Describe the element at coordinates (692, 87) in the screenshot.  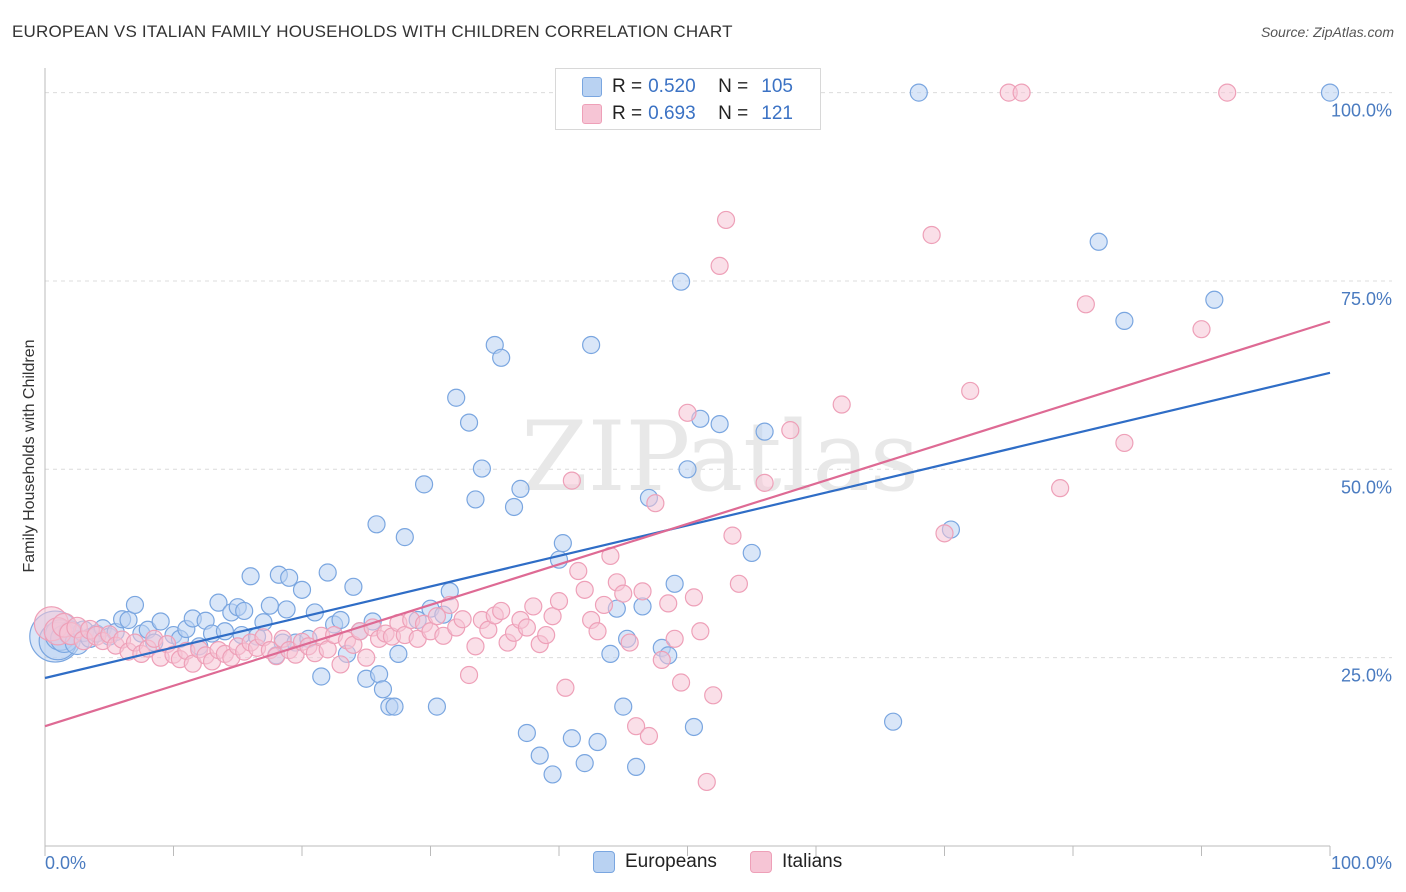
I see `legend-row-europeans: R = 0.520 N = 105` at that location.